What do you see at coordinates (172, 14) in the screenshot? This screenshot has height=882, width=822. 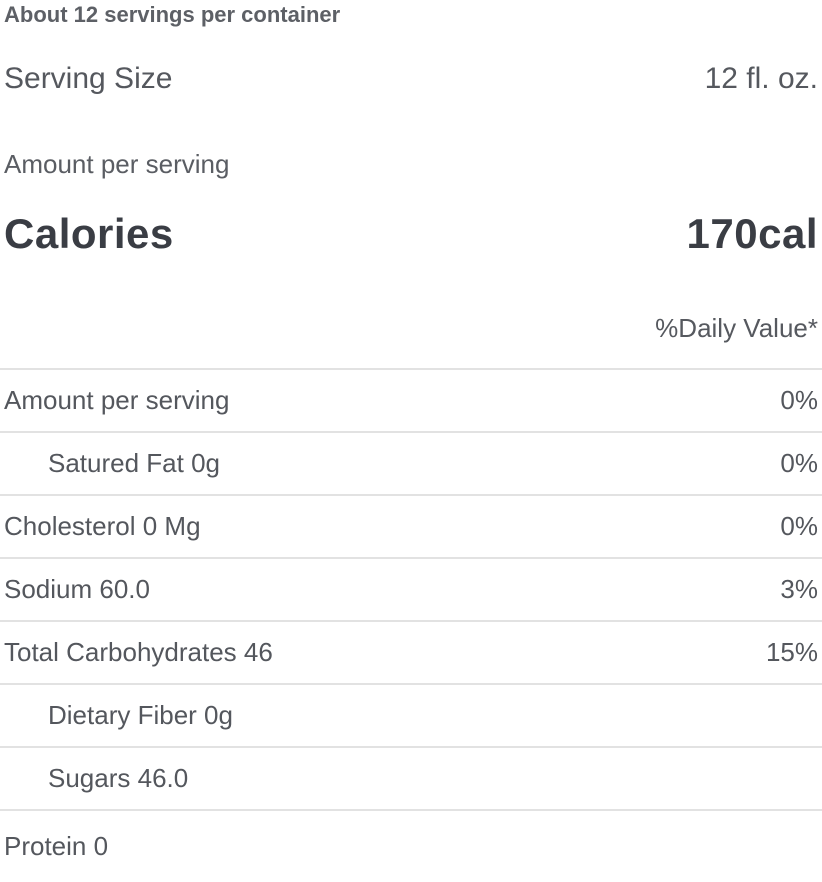 I see `servings-per-container-text: About 12 servings per container` at bounding box center [172, 14].